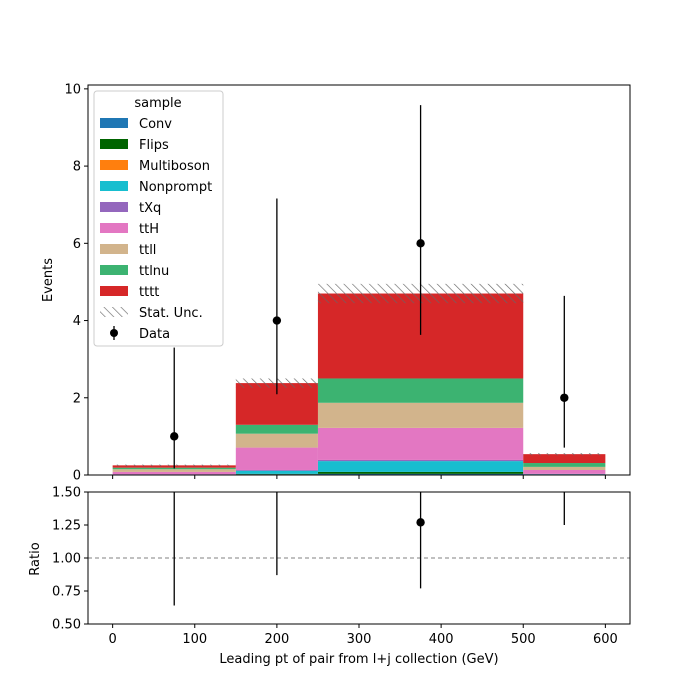 This screenshot has height=700, width=700. Describe the element at coordinates (175, 187) in the screenshot. I see `legend-label: Nonprompt` at that location.